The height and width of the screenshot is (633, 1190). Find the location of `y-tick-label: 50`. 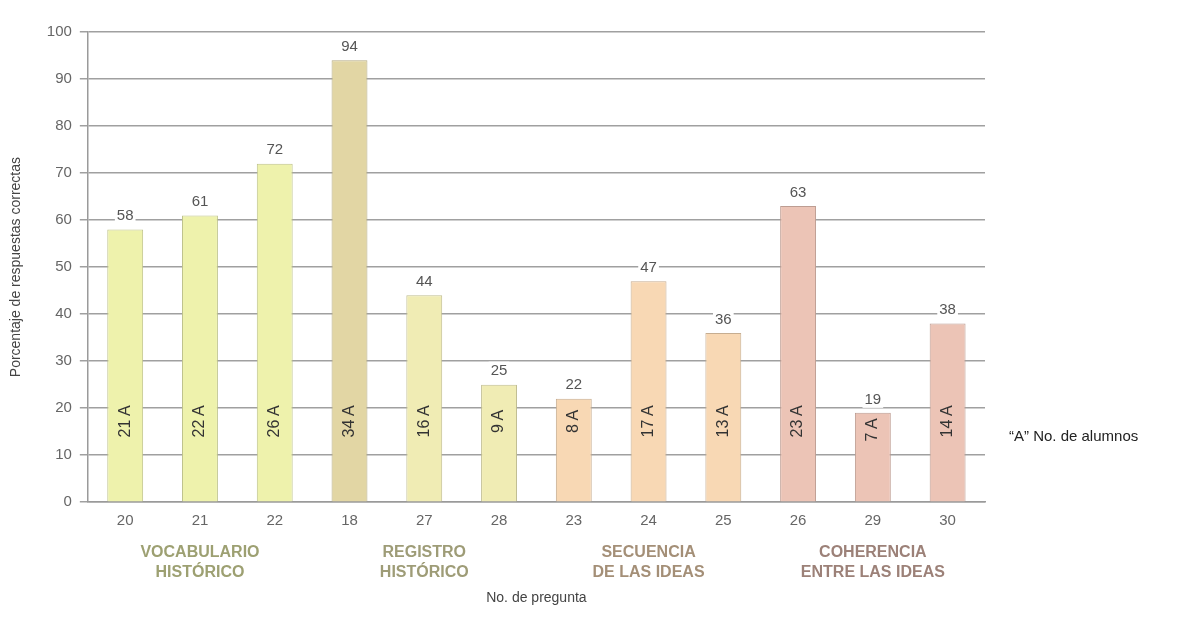

y-tick-label: 50 is located at coordinates (63, 266).